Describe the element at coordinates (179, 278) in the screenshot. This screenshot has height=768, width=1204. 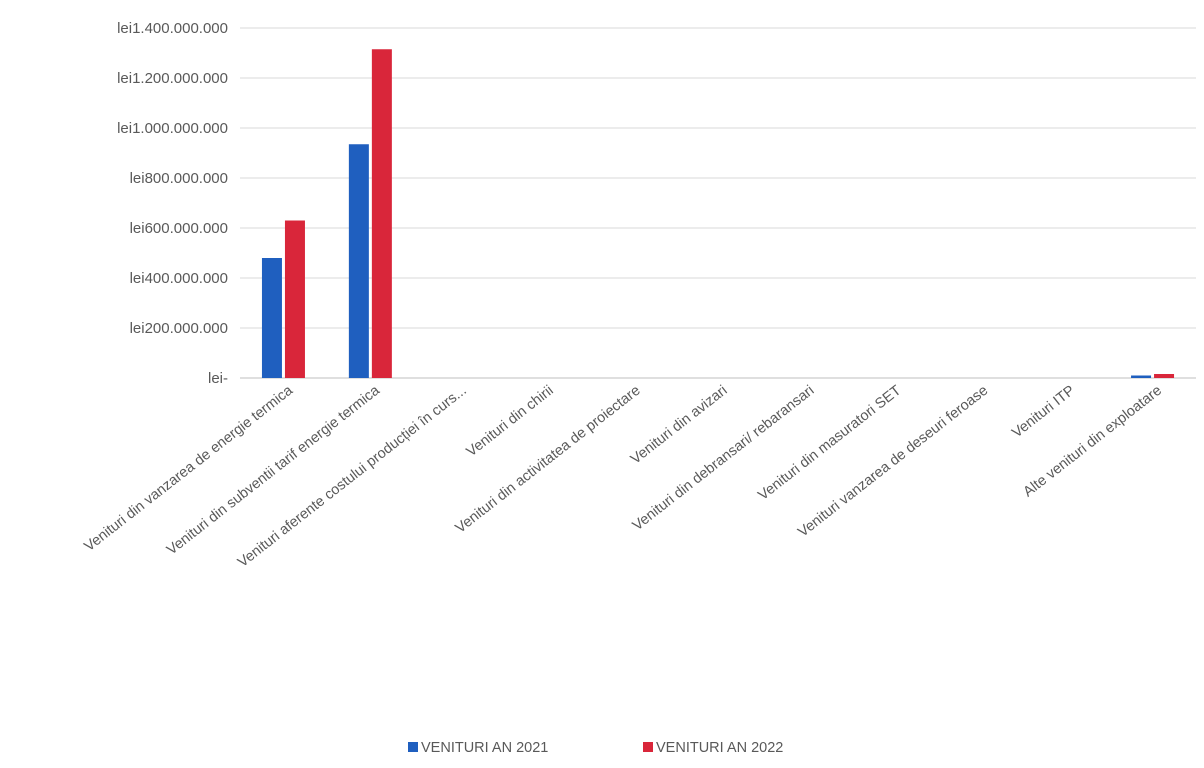
I see `y-tick-label: lei400.000.000` at that location.